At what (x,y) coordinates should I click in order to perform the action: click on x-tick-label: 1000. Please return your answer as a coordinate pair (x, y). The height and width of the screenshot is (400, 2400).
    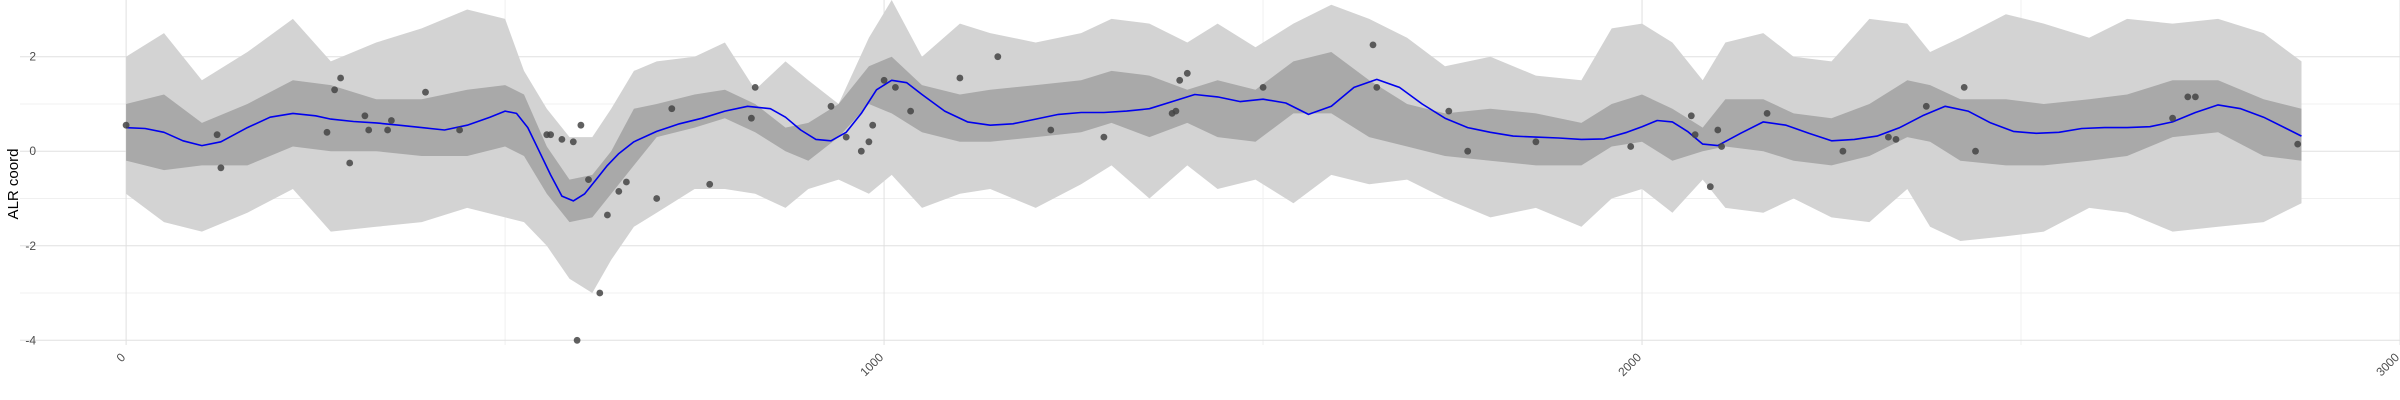
    Looking at the image, I should click on (871, 364).